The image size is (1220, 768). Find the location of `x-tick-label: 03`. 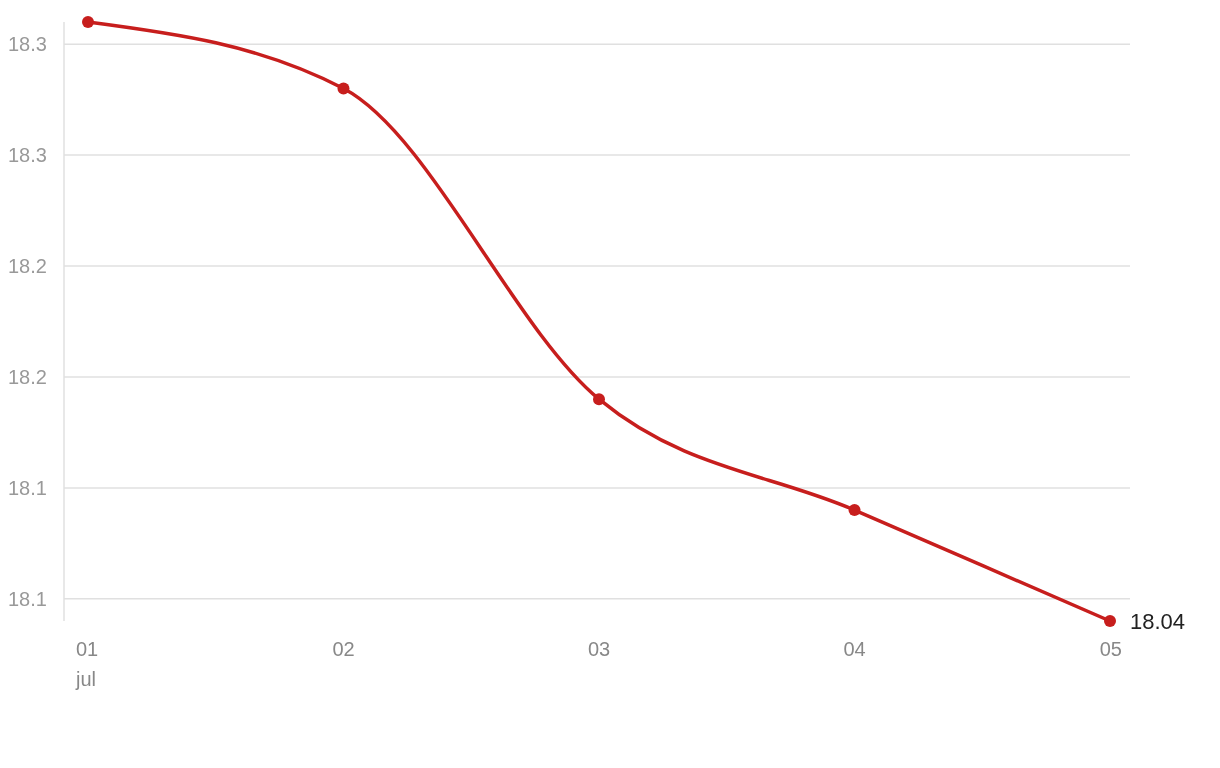

x-tick-label: 03 is located at coordinates (599, 649).